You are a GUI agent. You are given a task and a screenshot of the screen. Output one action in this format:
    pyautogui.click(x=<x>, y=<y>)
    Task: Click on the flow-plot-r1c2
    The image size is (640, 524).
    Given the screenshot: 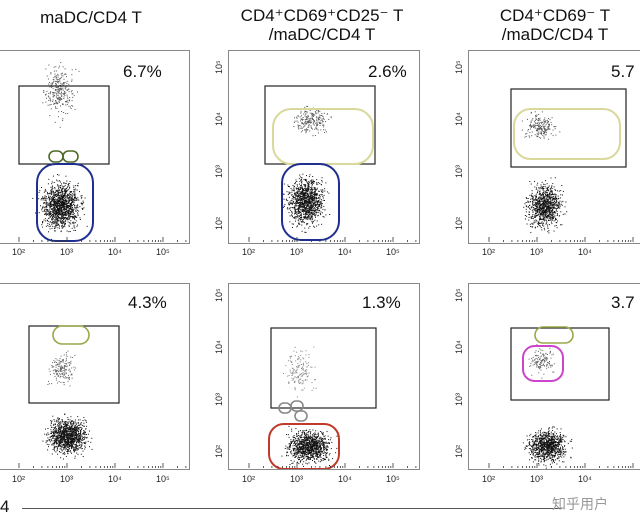 What is the action you would take?
    pyautogui.click(x=324, y=147)
    